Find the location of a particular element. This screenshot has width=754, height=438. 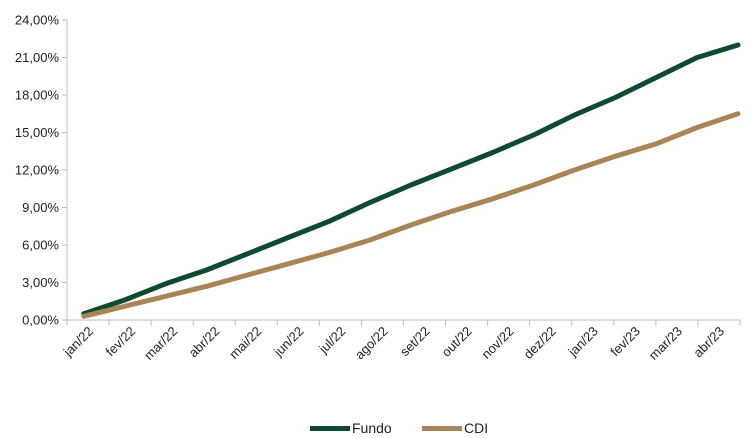

y-tick-label: 24,00% is located at coordinates (37, 20).